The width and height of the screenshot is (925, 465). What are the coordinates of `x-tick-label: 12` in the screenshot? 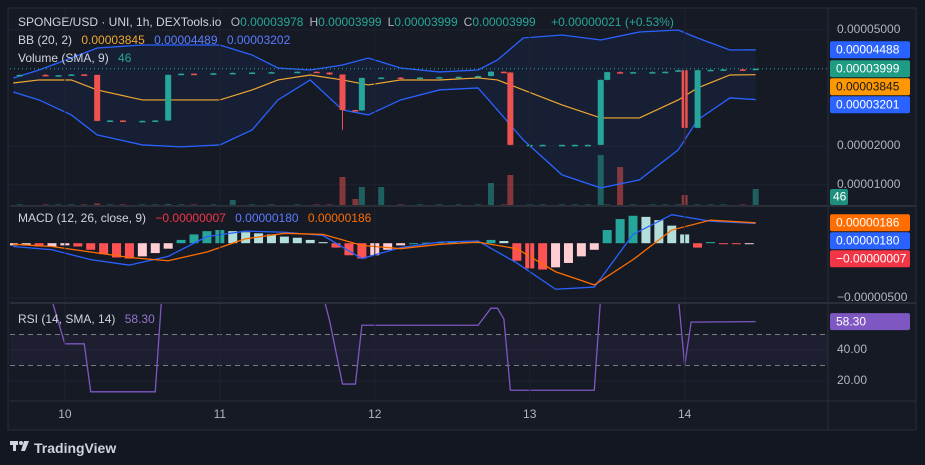 It's located at (375, 414).